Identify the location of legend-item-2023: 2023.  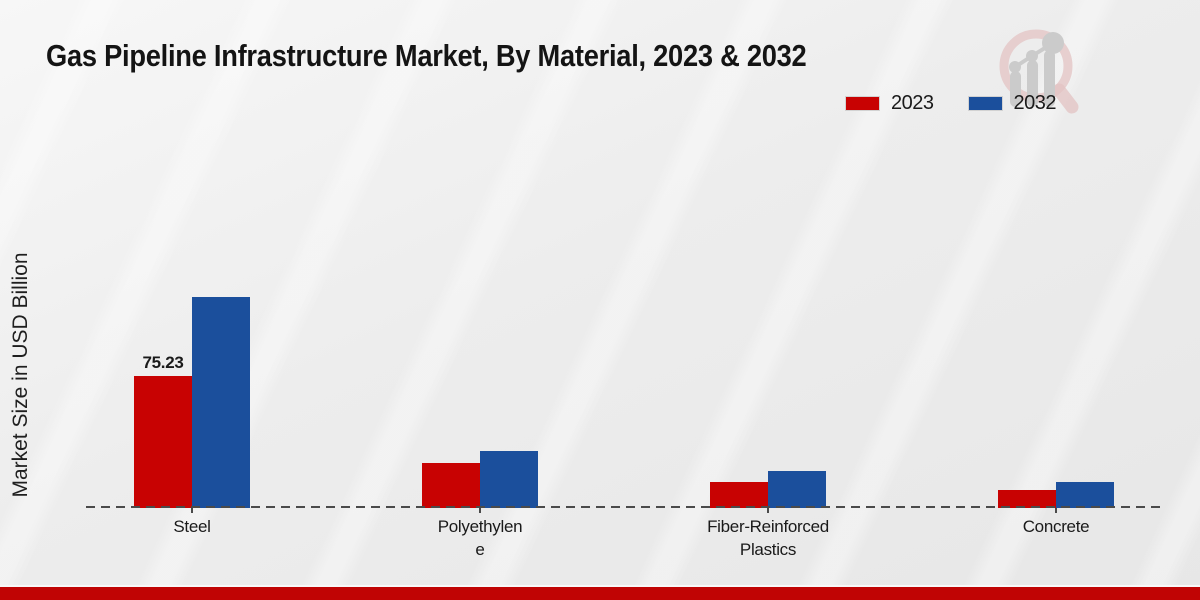
(889, 103).